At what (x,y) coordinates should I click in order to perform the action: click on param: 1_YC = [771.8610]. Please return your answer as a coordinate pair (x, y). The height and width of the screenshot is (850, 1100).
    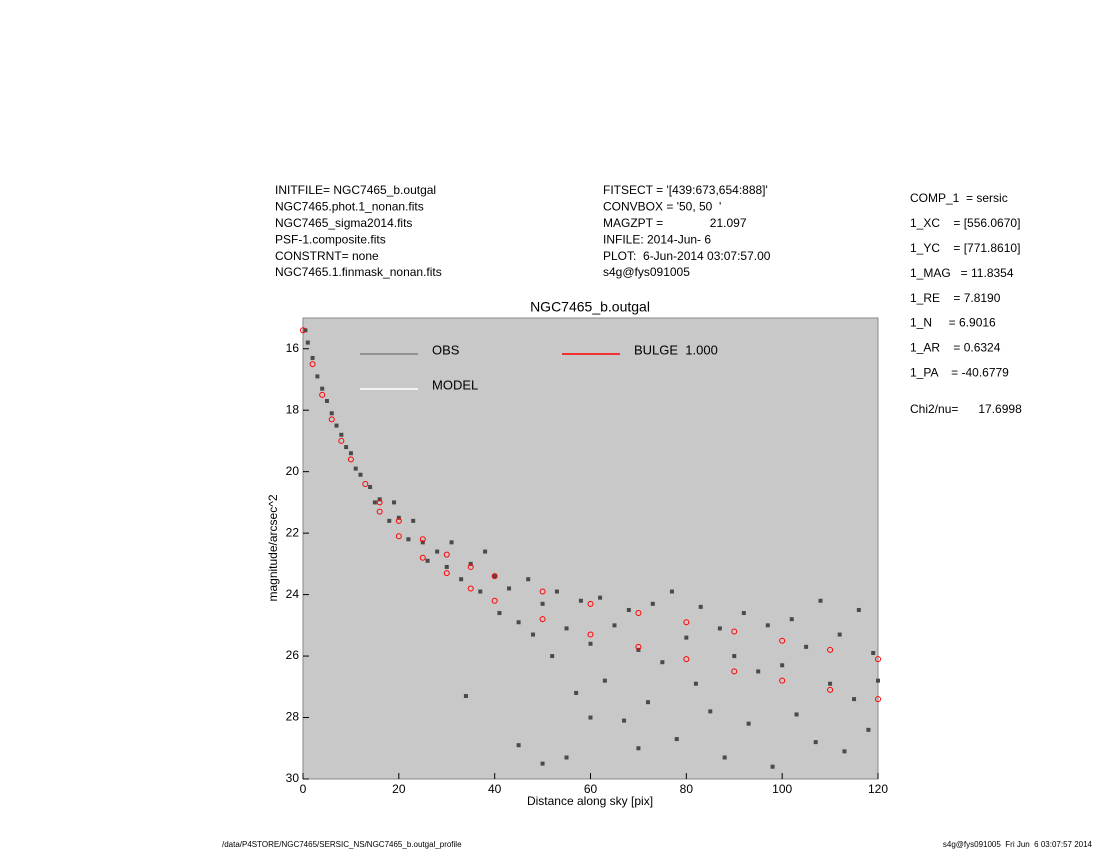
    Looking at the image, I should click on (965, 248).